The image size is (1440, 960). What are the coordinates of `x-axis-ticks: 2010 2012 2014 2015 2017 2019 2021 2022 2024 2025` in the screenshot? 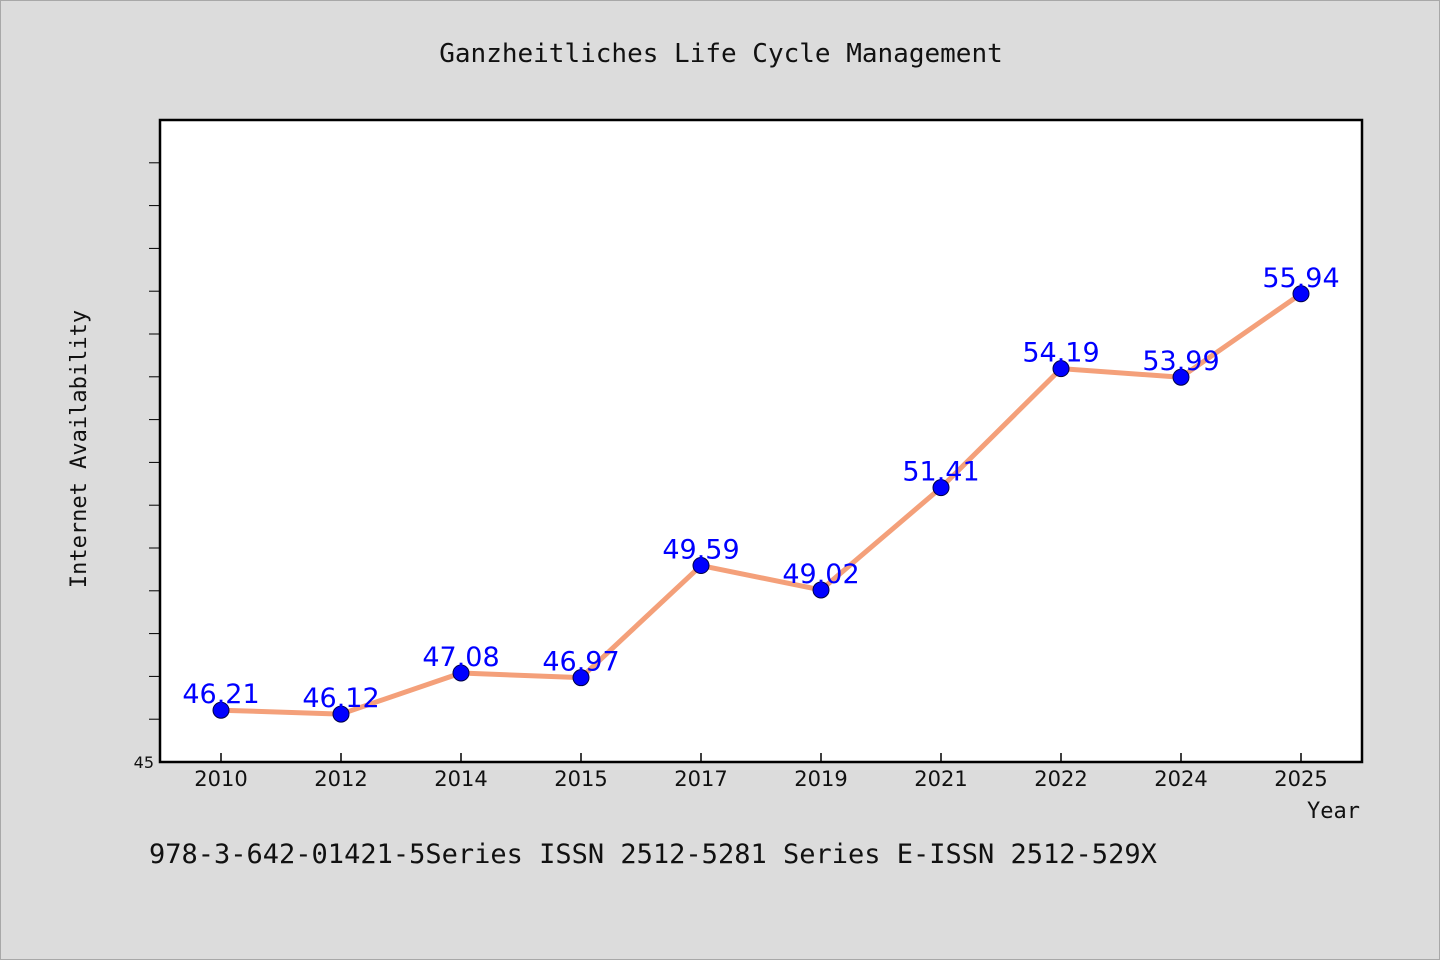 It's located at (761, 772).